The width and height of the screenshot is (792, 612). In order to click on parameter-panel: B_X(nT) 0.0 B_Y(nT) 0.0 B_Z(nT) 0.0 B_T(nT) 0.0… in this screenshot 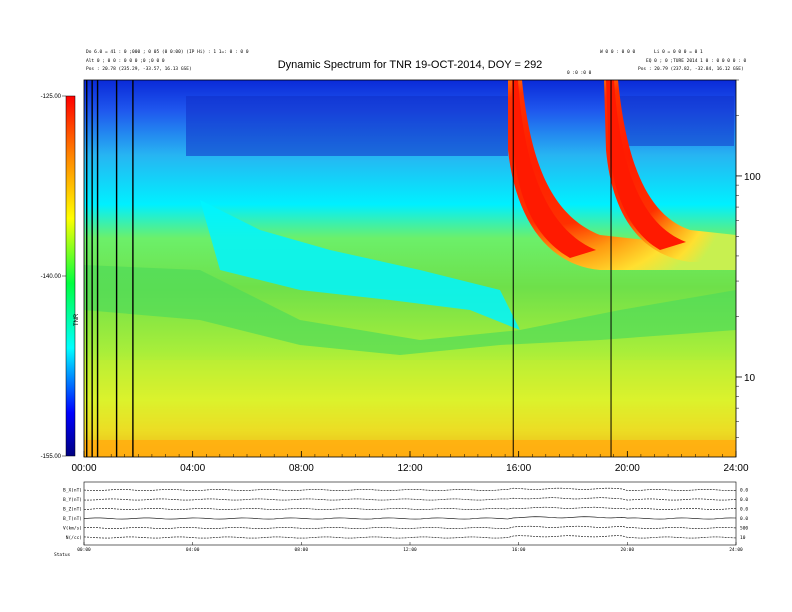, I will do `click(401, 519)`.